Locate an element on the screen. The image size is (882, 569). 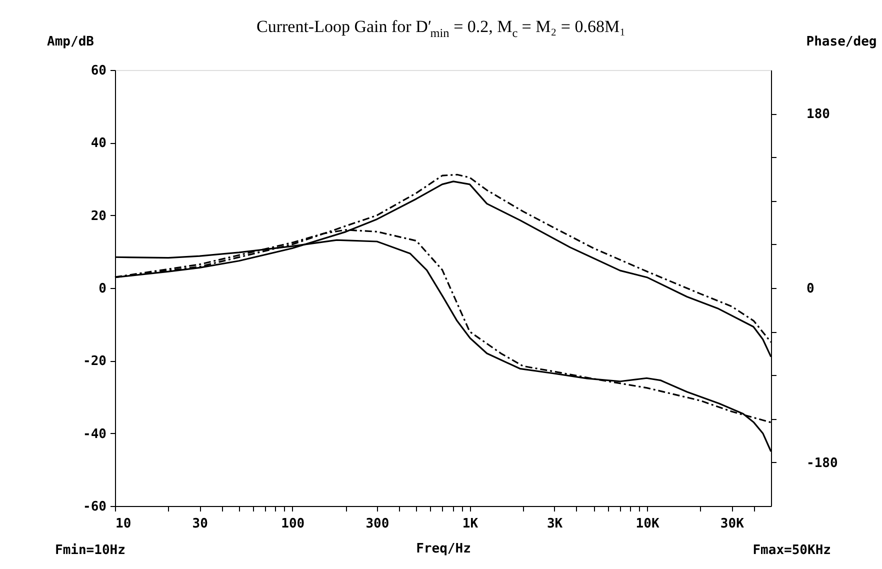
y2-axis-title: Phase/deg is located at coordinates (841, 42).